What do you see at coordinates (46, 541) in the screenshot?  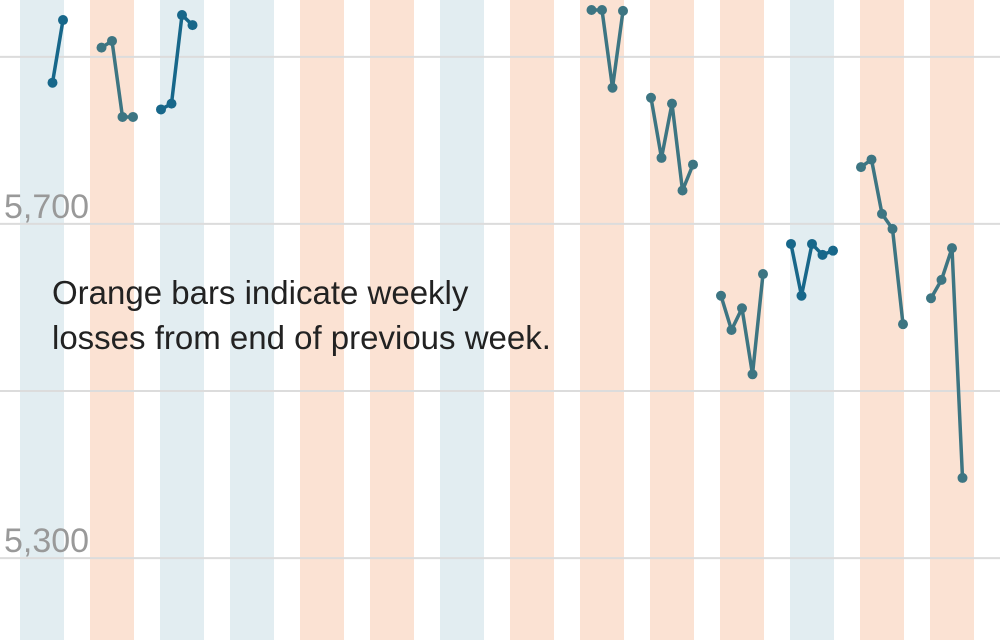 I see `y-tick-label: 5,300` at bounding box center [46, 541].